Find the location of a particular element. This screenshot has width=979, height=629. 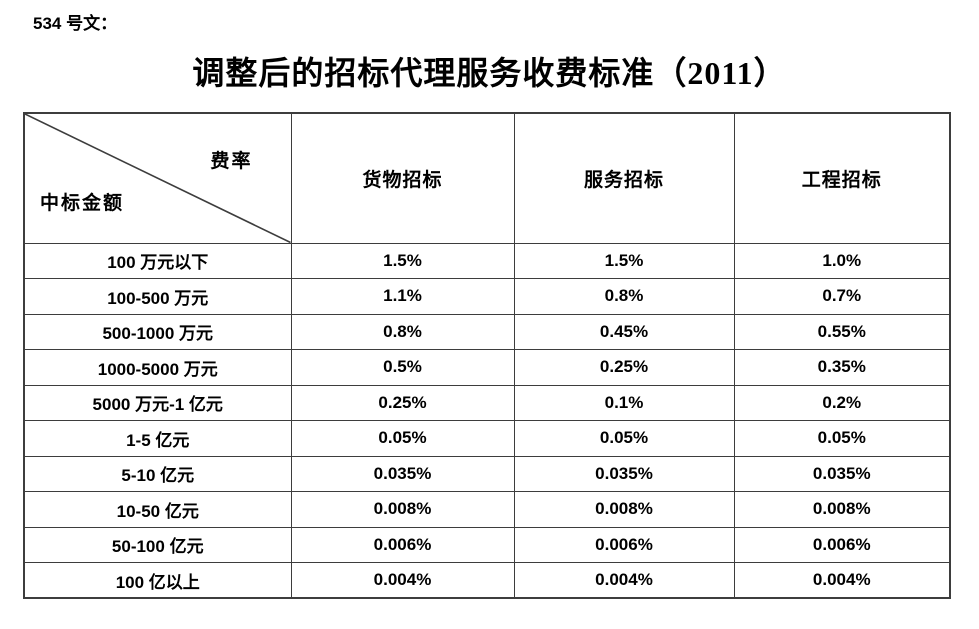

table-row: 100 万元以下 1.5% 1.5% 1.0% is located at coordinates (487, 260).